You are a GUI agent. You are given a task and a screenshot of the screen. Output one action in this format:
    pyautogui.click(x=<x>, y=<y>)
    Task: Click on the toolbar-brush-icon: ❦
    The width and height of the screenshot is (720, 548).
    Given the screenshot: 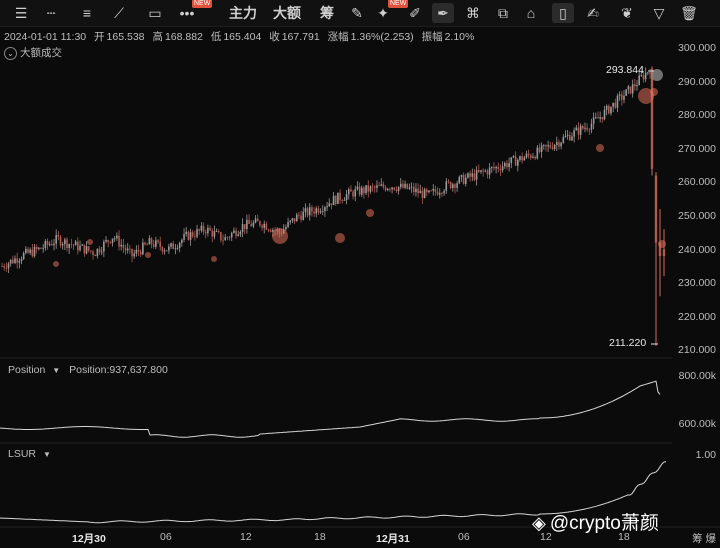 What is the action you would take?
    pyautogui.click(x=627, y=13)
    